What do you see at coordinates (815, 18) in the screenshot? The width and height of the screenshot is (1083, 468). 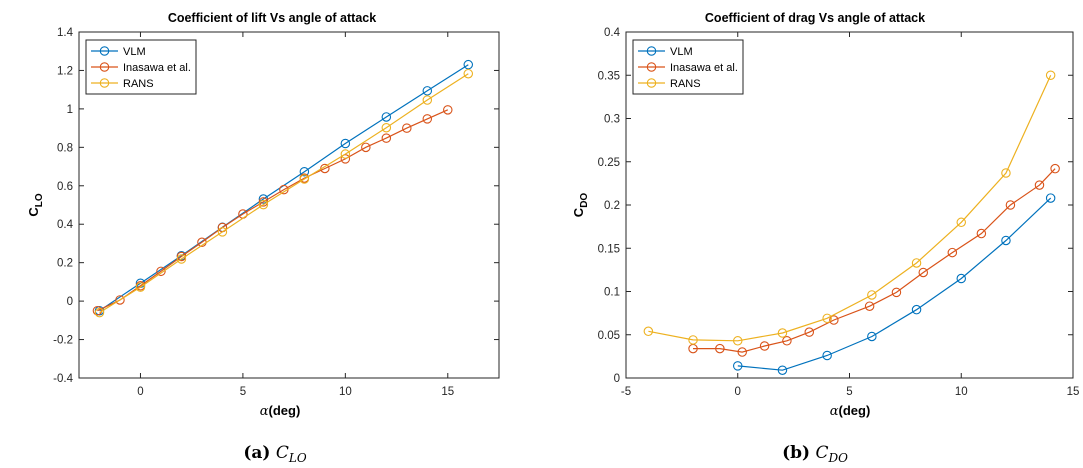 I see `drag-chart-title: Coefficient of drag Vs angle of attack` at bounding box center [815, 18].